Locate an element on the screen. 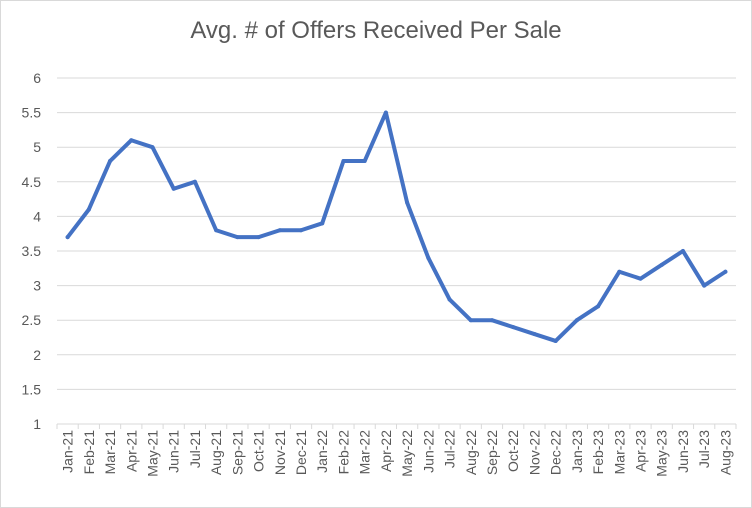  x-tick-label: Jun-21 is located at coordinates (174, 451).